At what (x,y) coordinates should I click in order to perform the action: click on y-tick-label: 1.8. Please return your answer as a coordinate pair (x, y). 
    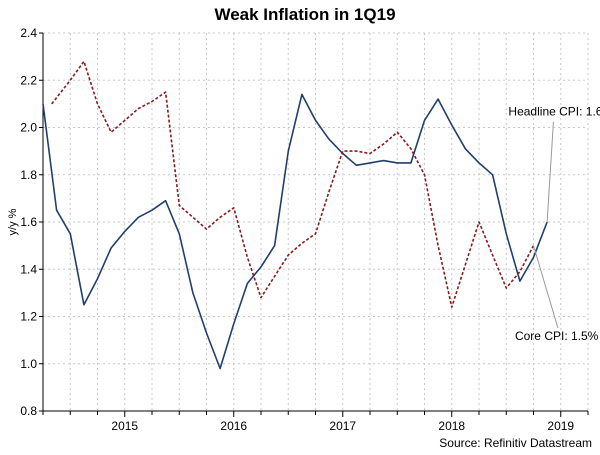
    Looking at the image, I should click on (28, 175).